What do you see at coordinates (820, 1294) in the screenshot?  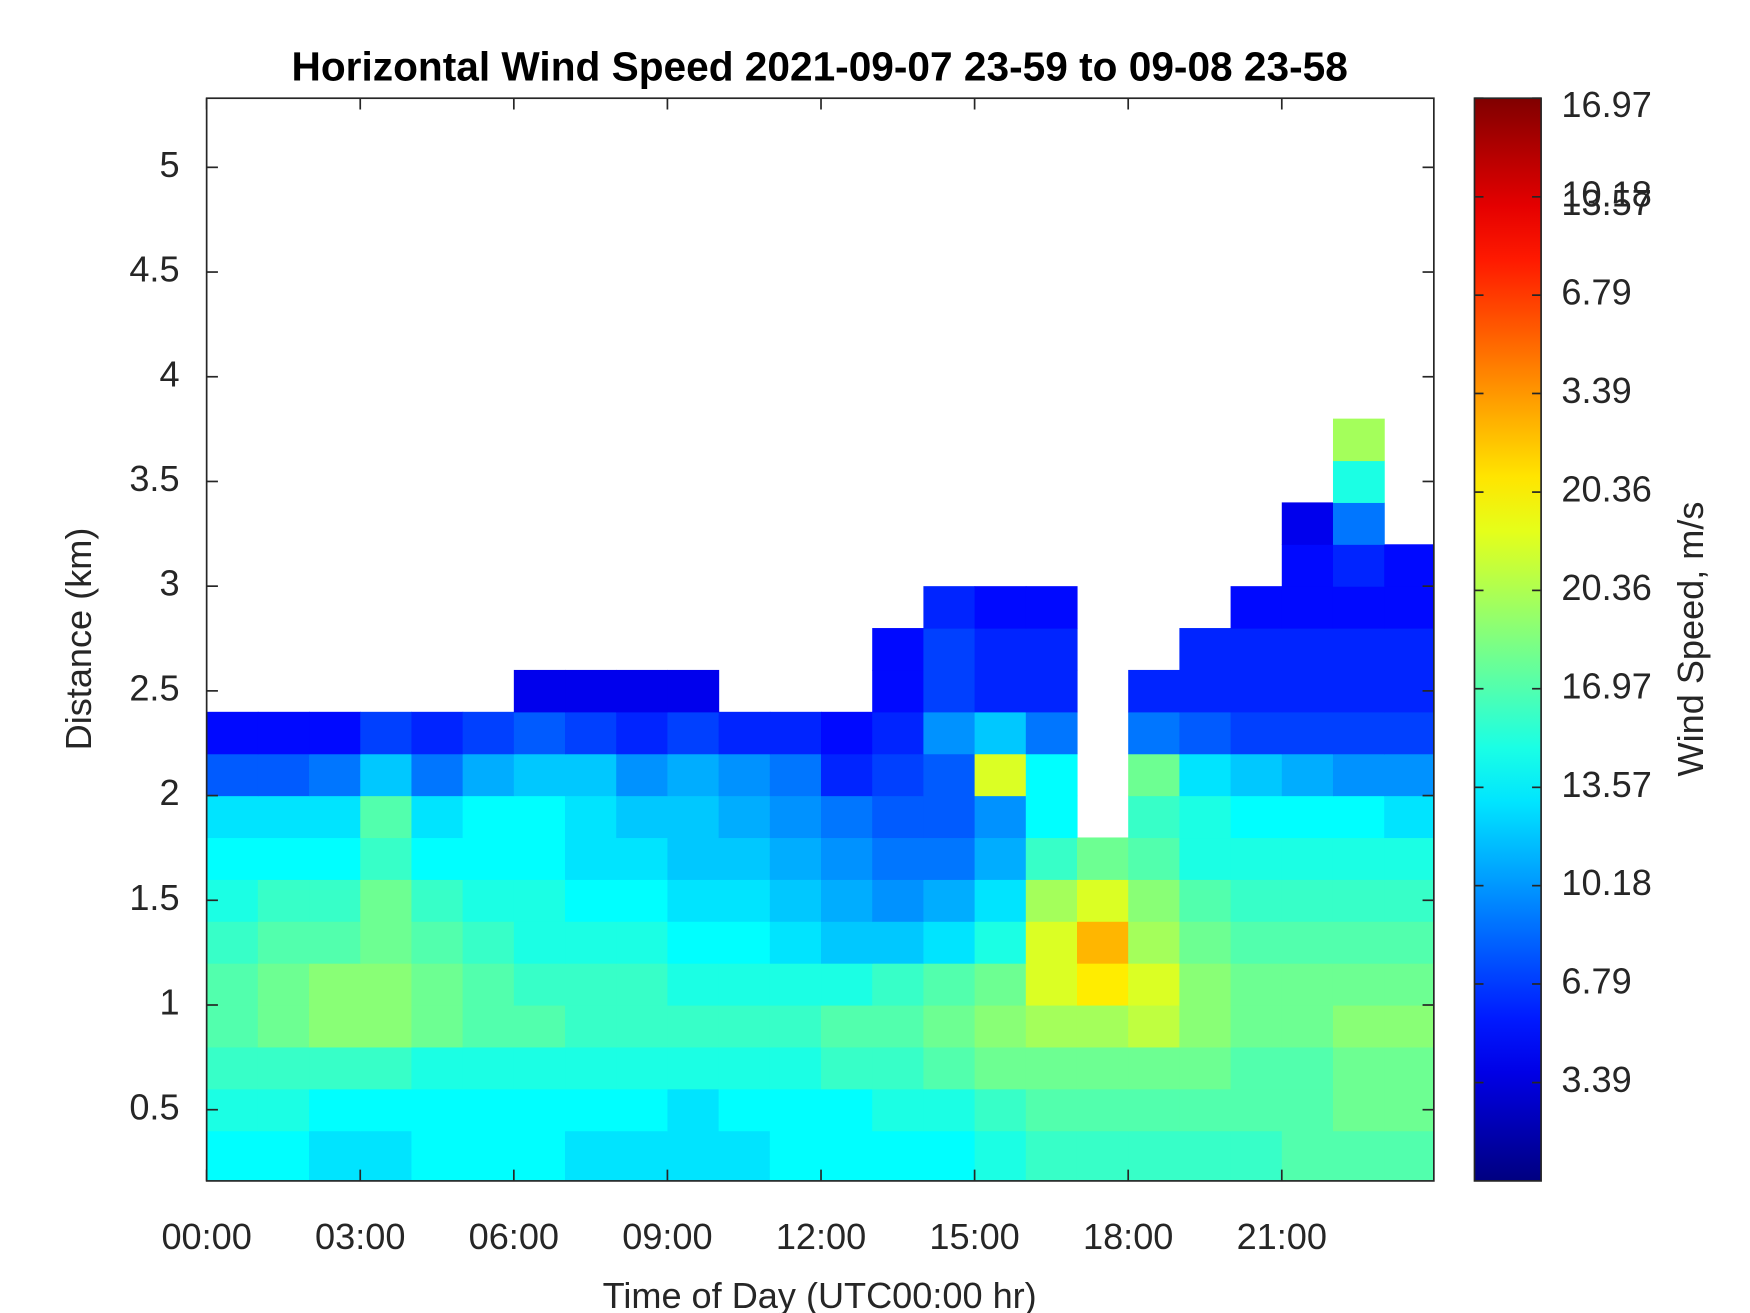 I see `x-axis-label: Time of Day (UTC00:00 hr)` at bounding box center [820, 1294].